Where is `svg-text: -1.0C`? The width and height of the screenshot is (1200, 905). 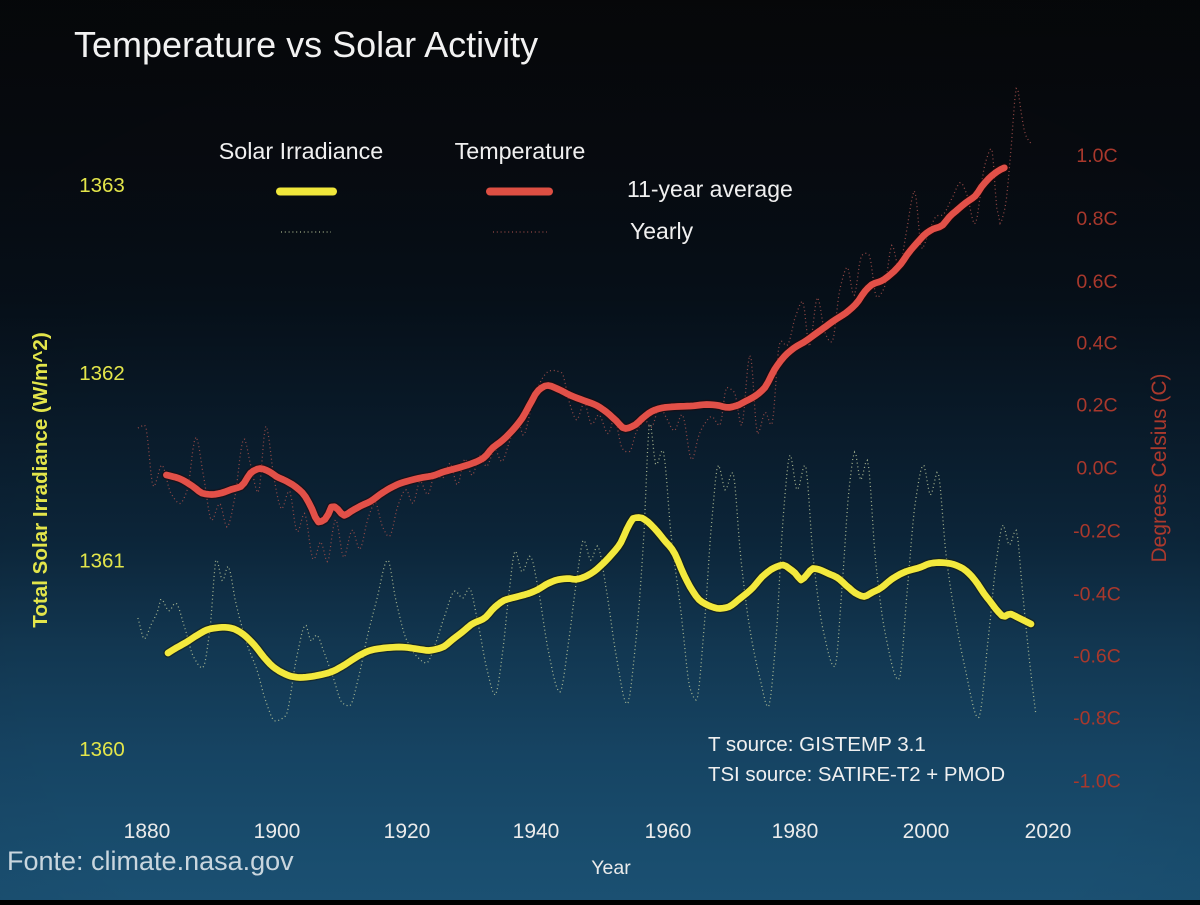
svg-text: -1.0C is located at coordinates (1097, 782).